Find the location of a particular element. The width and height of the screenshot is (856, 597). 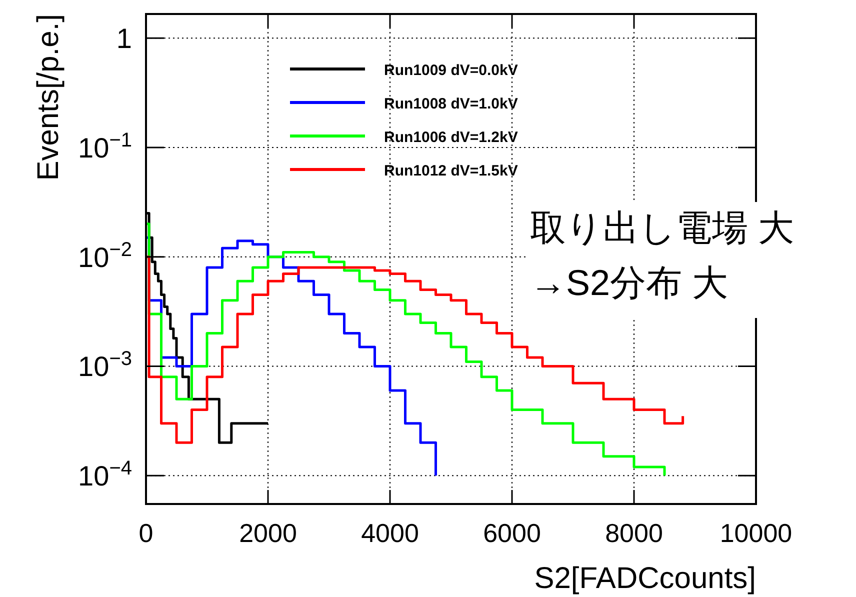

y-tick-label: 10$^{−4}$ is located at coordinates (105, 475).